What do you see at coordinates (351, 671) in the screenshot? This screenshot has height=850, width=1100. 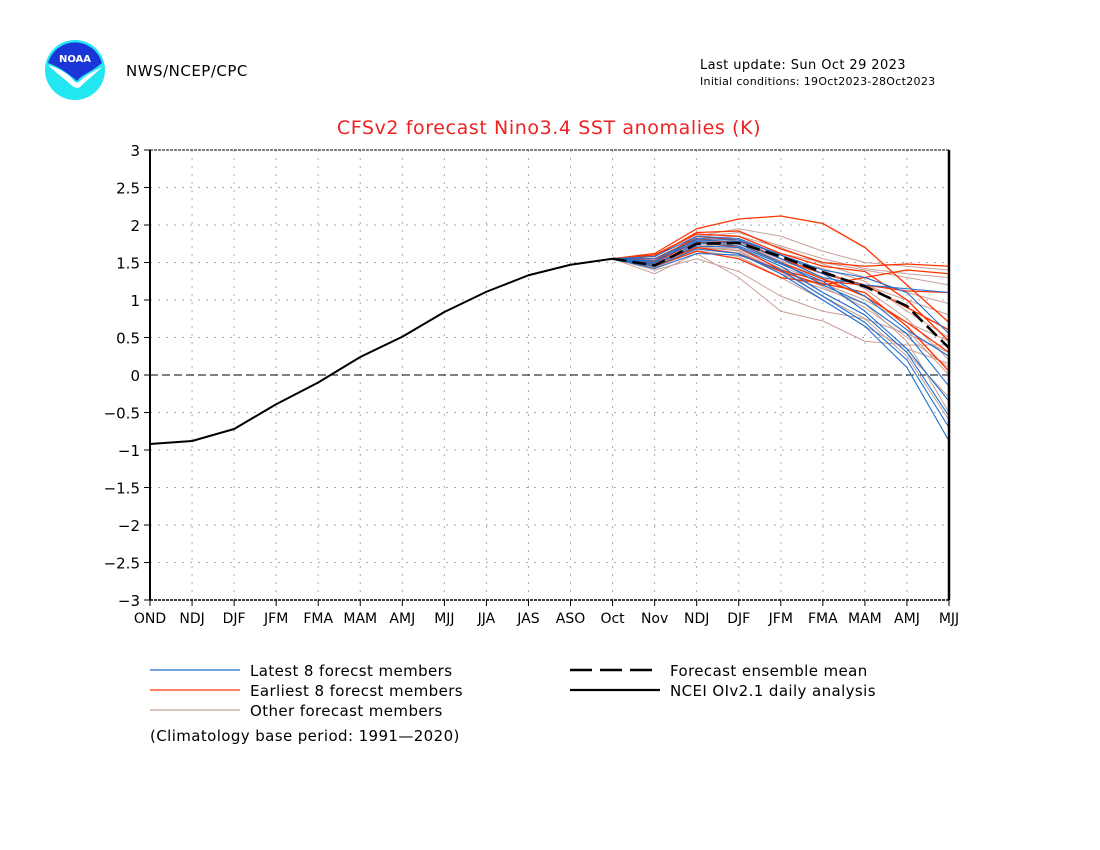 I see `legend-label-latest: Latest 8 forecst members` at bounding box center [351, 671].